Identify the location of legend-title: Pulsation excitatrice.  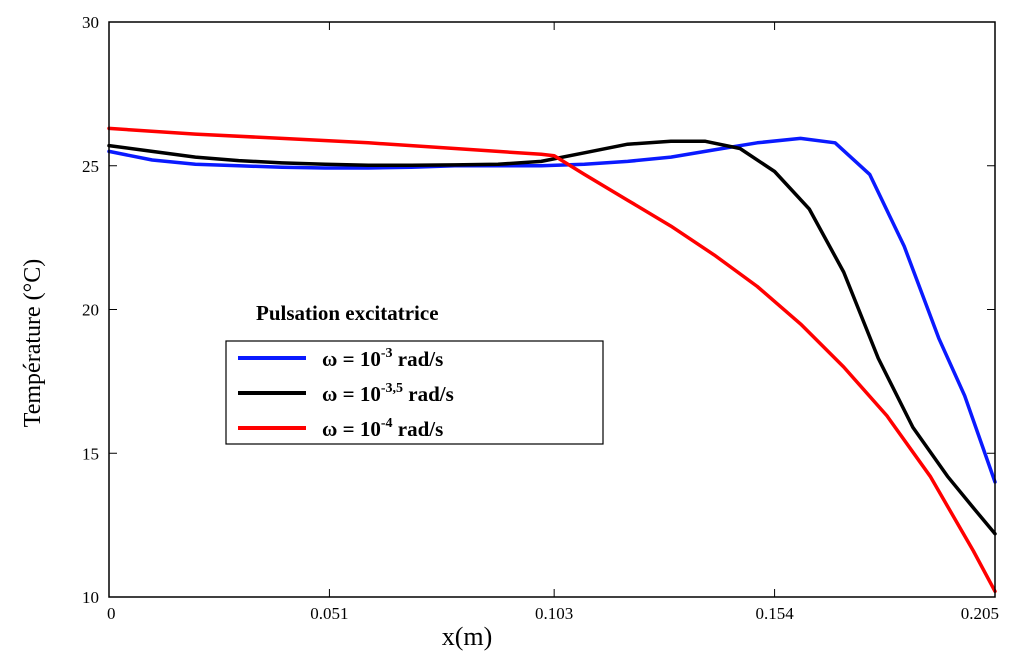
(347, 313).